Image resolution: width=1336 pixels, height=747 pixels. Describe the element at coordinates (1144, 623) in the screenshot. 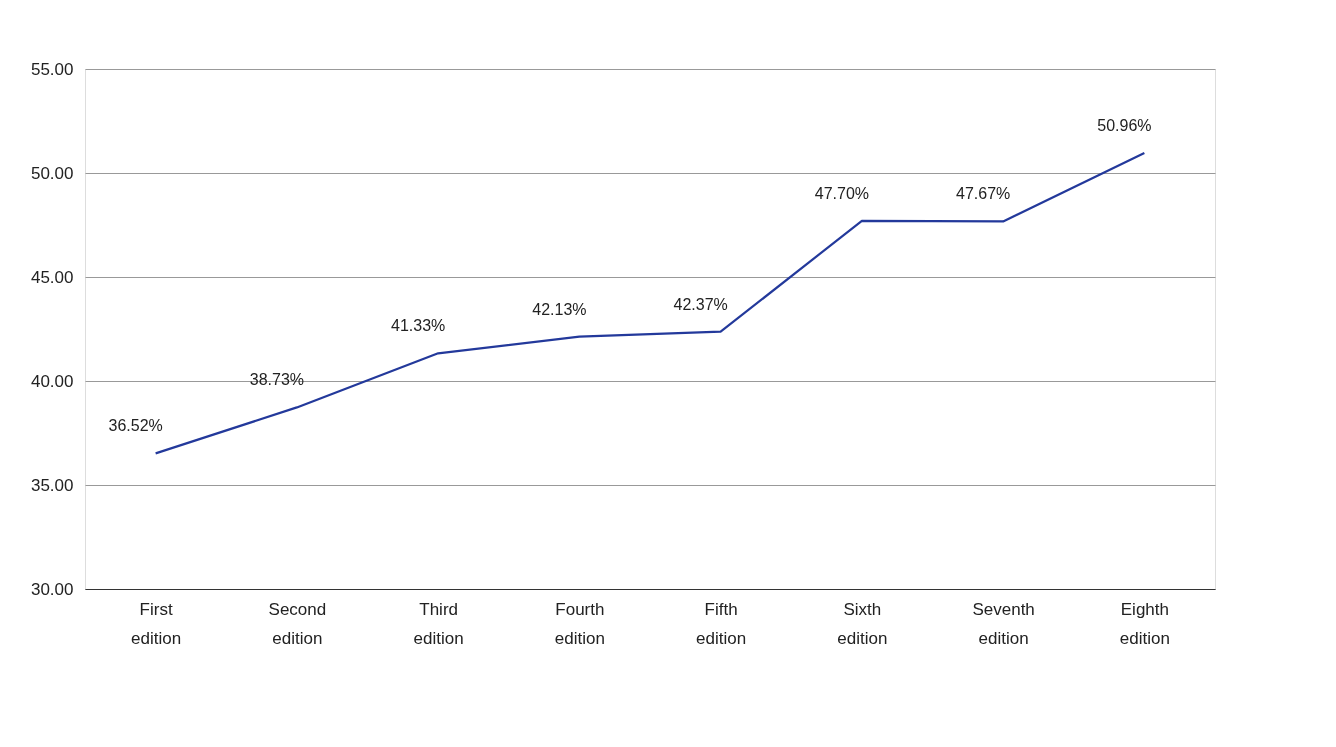

I see `x-tick-label: Eighth edition` at that location.